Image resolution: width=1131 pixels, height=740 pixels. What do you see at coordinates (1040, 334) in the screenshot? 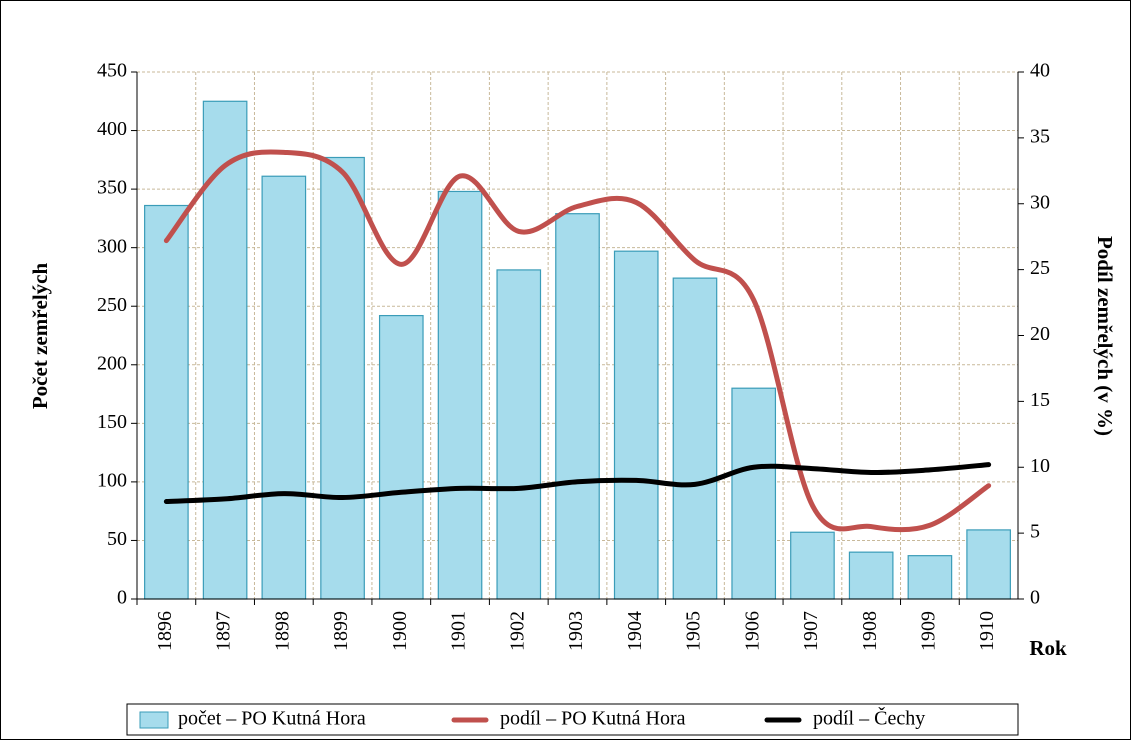
I see `y2-tick-label: 20` at bounding box center [1040, 334].